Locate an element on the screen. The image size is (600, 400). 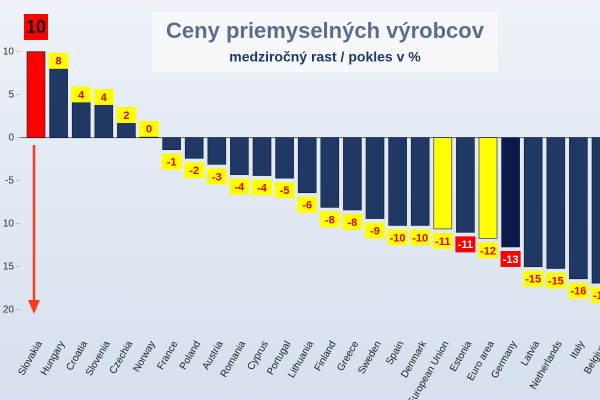
data-label: -9 is located at coordinates (375, 231).